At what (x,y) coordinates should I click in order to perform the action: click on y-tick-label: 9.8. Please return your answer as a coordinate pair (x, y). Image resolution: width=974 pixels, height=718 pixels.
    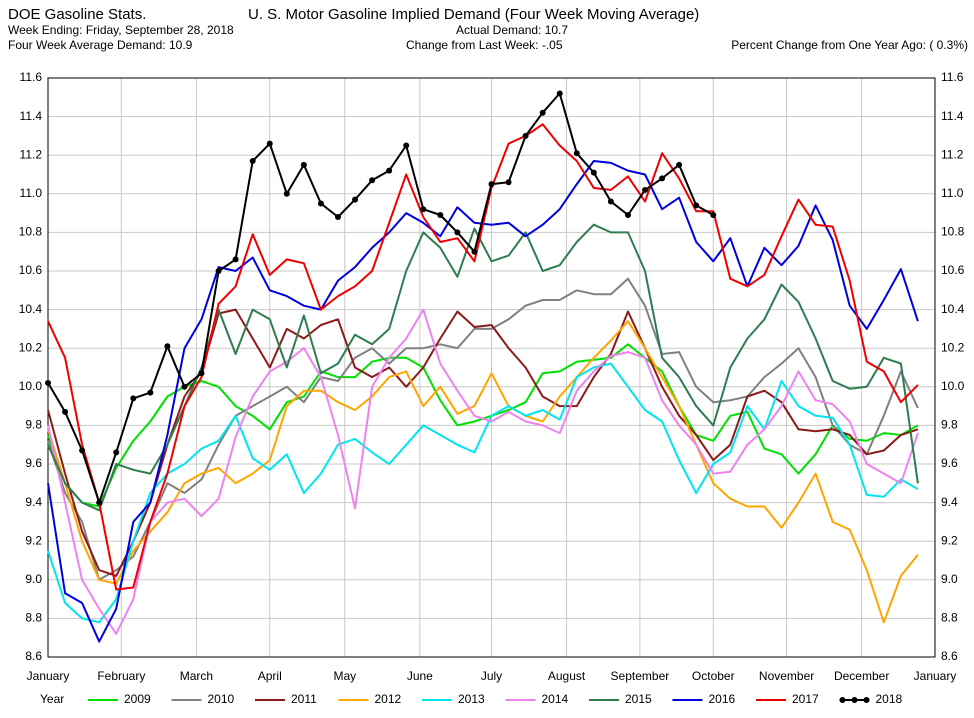
    Looking at the image, I should click on (33, 425).